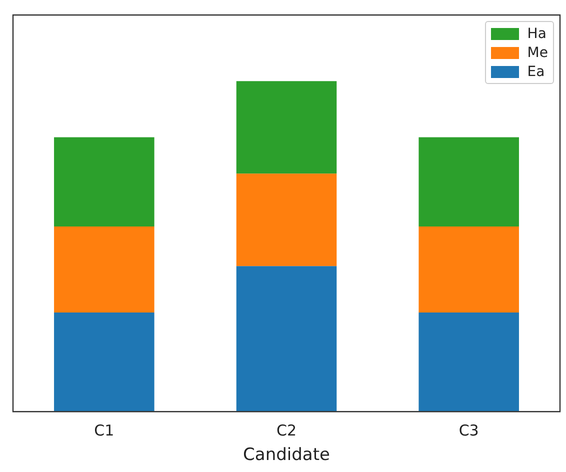 The height and width of the screenshot is (472, 566). I want to click on legend-label: Me, so click(537, 52).